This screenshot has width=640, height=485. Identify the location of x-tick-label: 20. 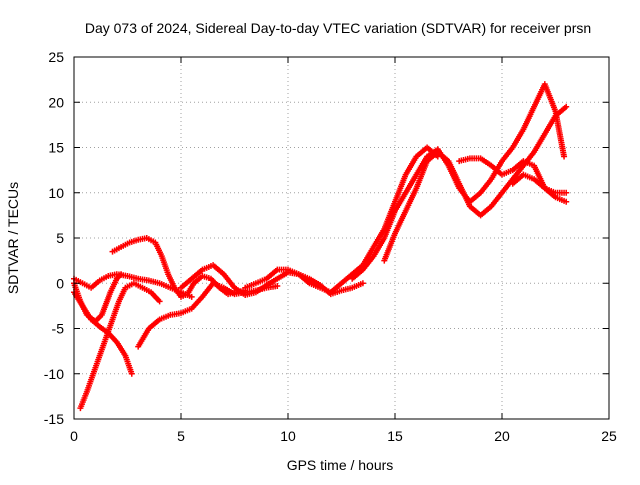
(502, 436).